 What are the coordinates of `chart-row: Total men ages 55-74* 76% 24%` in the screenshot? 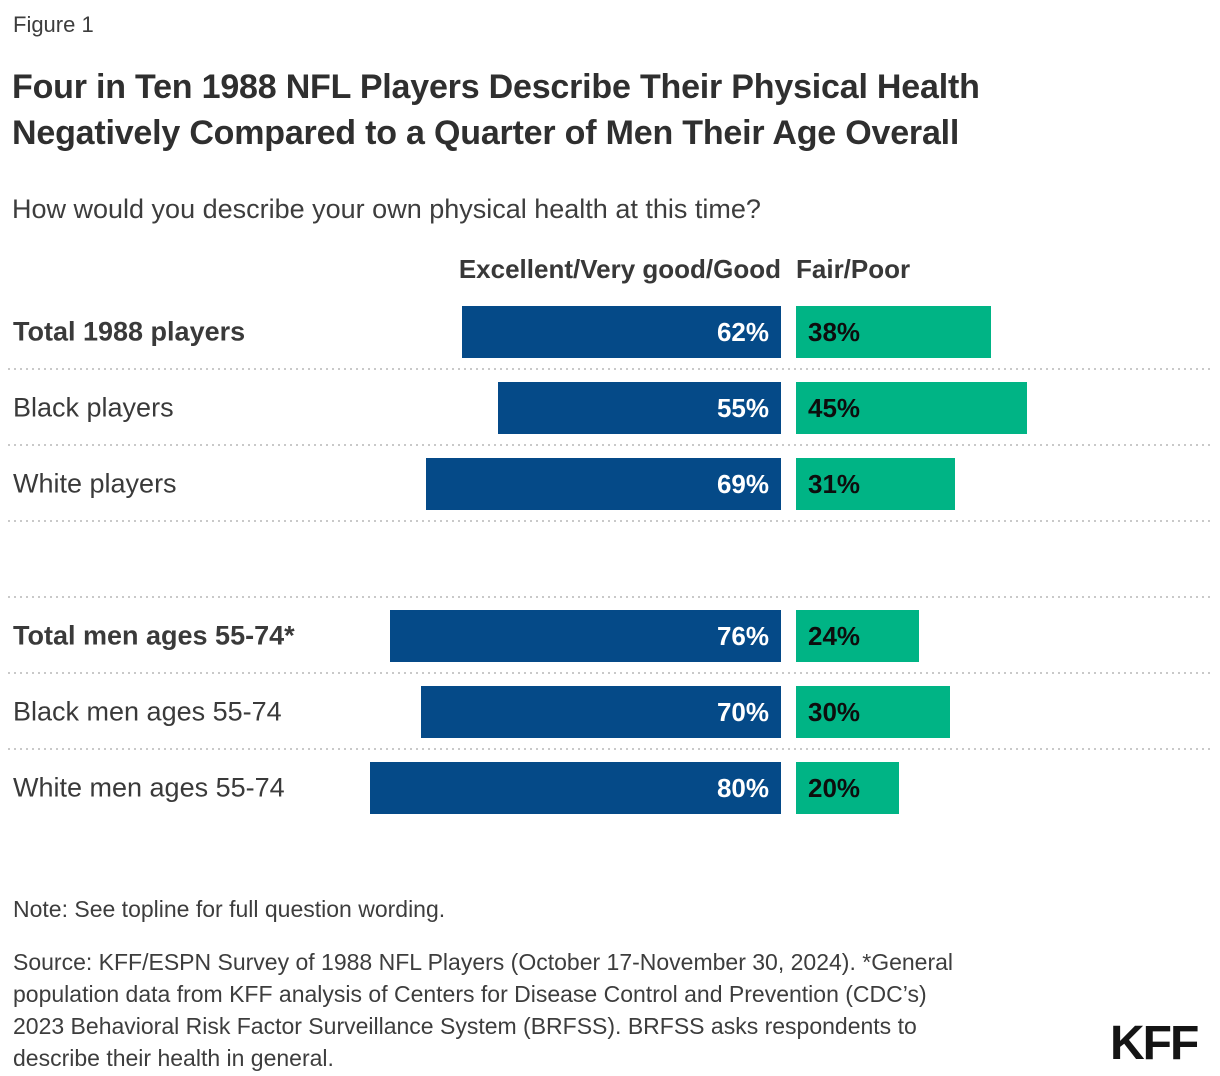 It's located at (610, 636).